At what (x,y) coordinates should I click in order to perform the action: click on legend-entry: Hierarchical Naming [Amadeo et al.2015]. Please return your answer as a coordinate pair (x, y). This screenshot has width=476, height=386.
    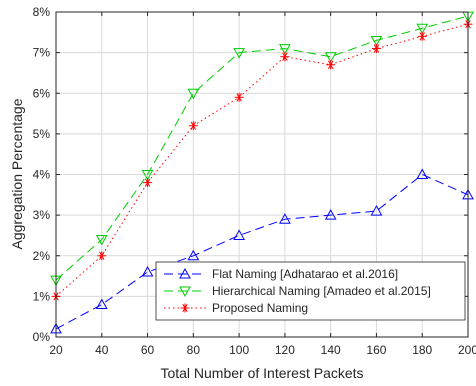
    Looking at the image, I should click on (297, 291).